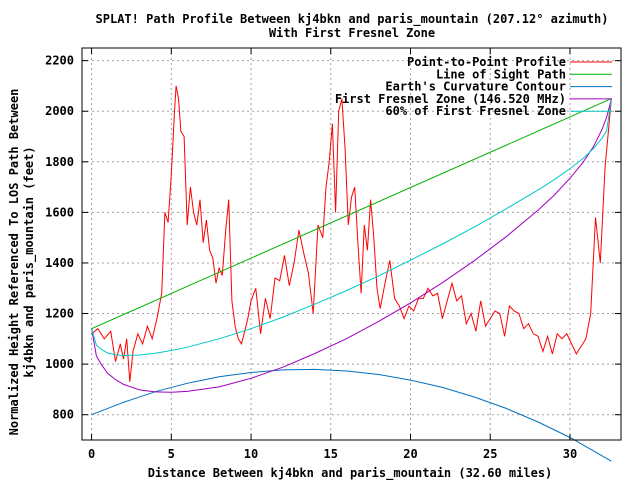  I want to click on y-tick-label: 800, so click(63, 415).